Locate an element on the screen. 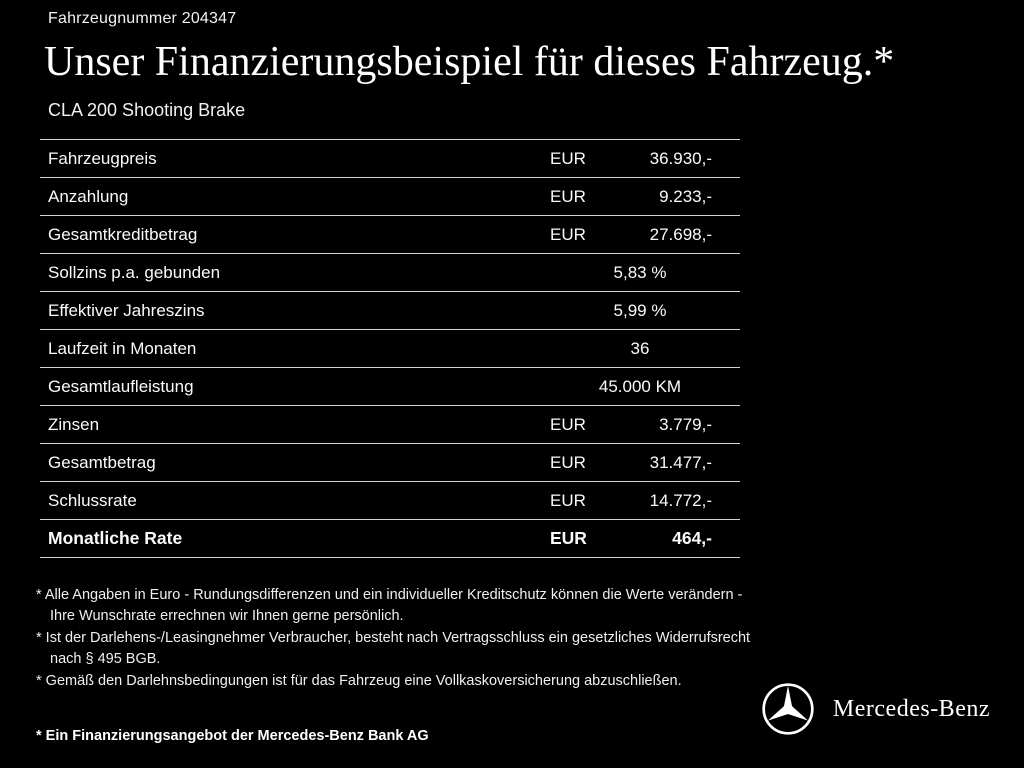  row-value: 36.930,- is located at coordinates (680, 158).